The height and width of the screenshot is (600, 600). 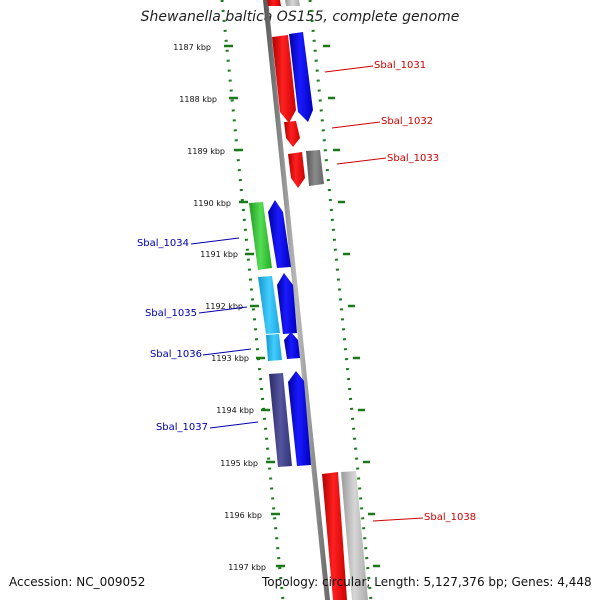 I want to click on tick-label: 1192 kbp, so click(x=224, y=306).